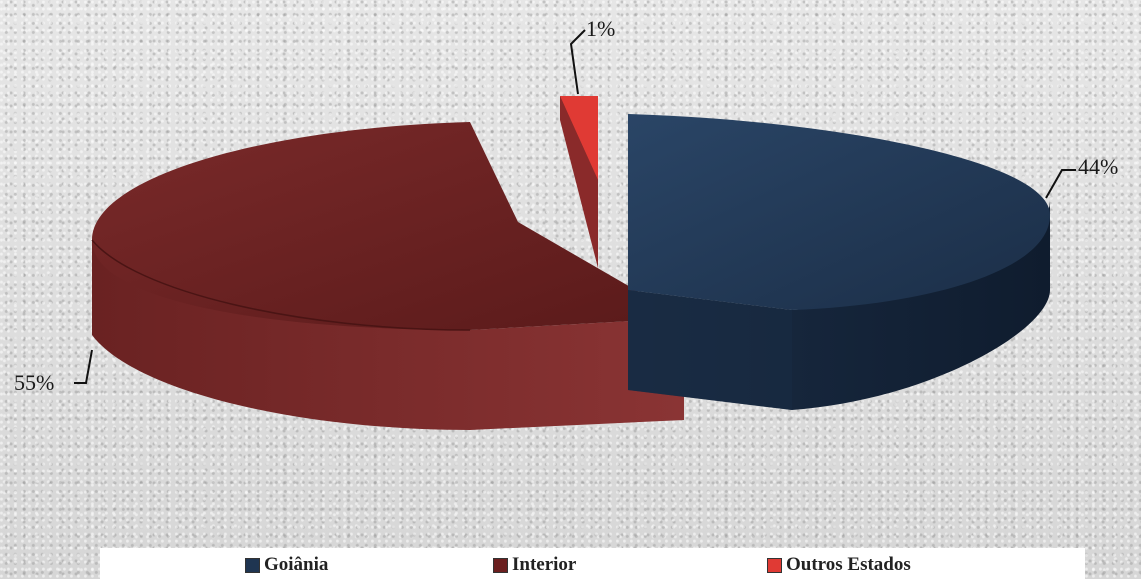 The height and width of the screenshot is (579, 1141). Describe the element at coordinates (296, 564) in the screenshot. I see `legend-label-goiania: Goiânia` at that location.